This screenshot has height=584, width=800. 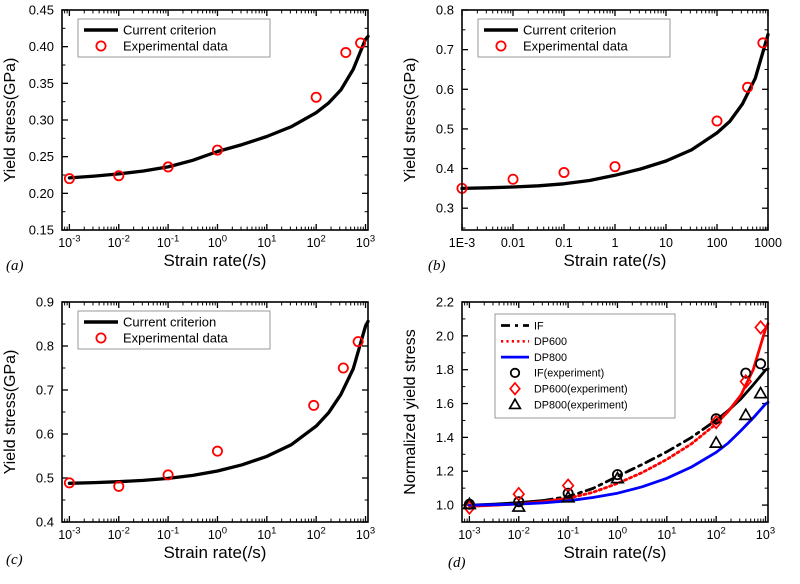 I want to click on legend-label: Current criterion, so click(x=169, y=322).